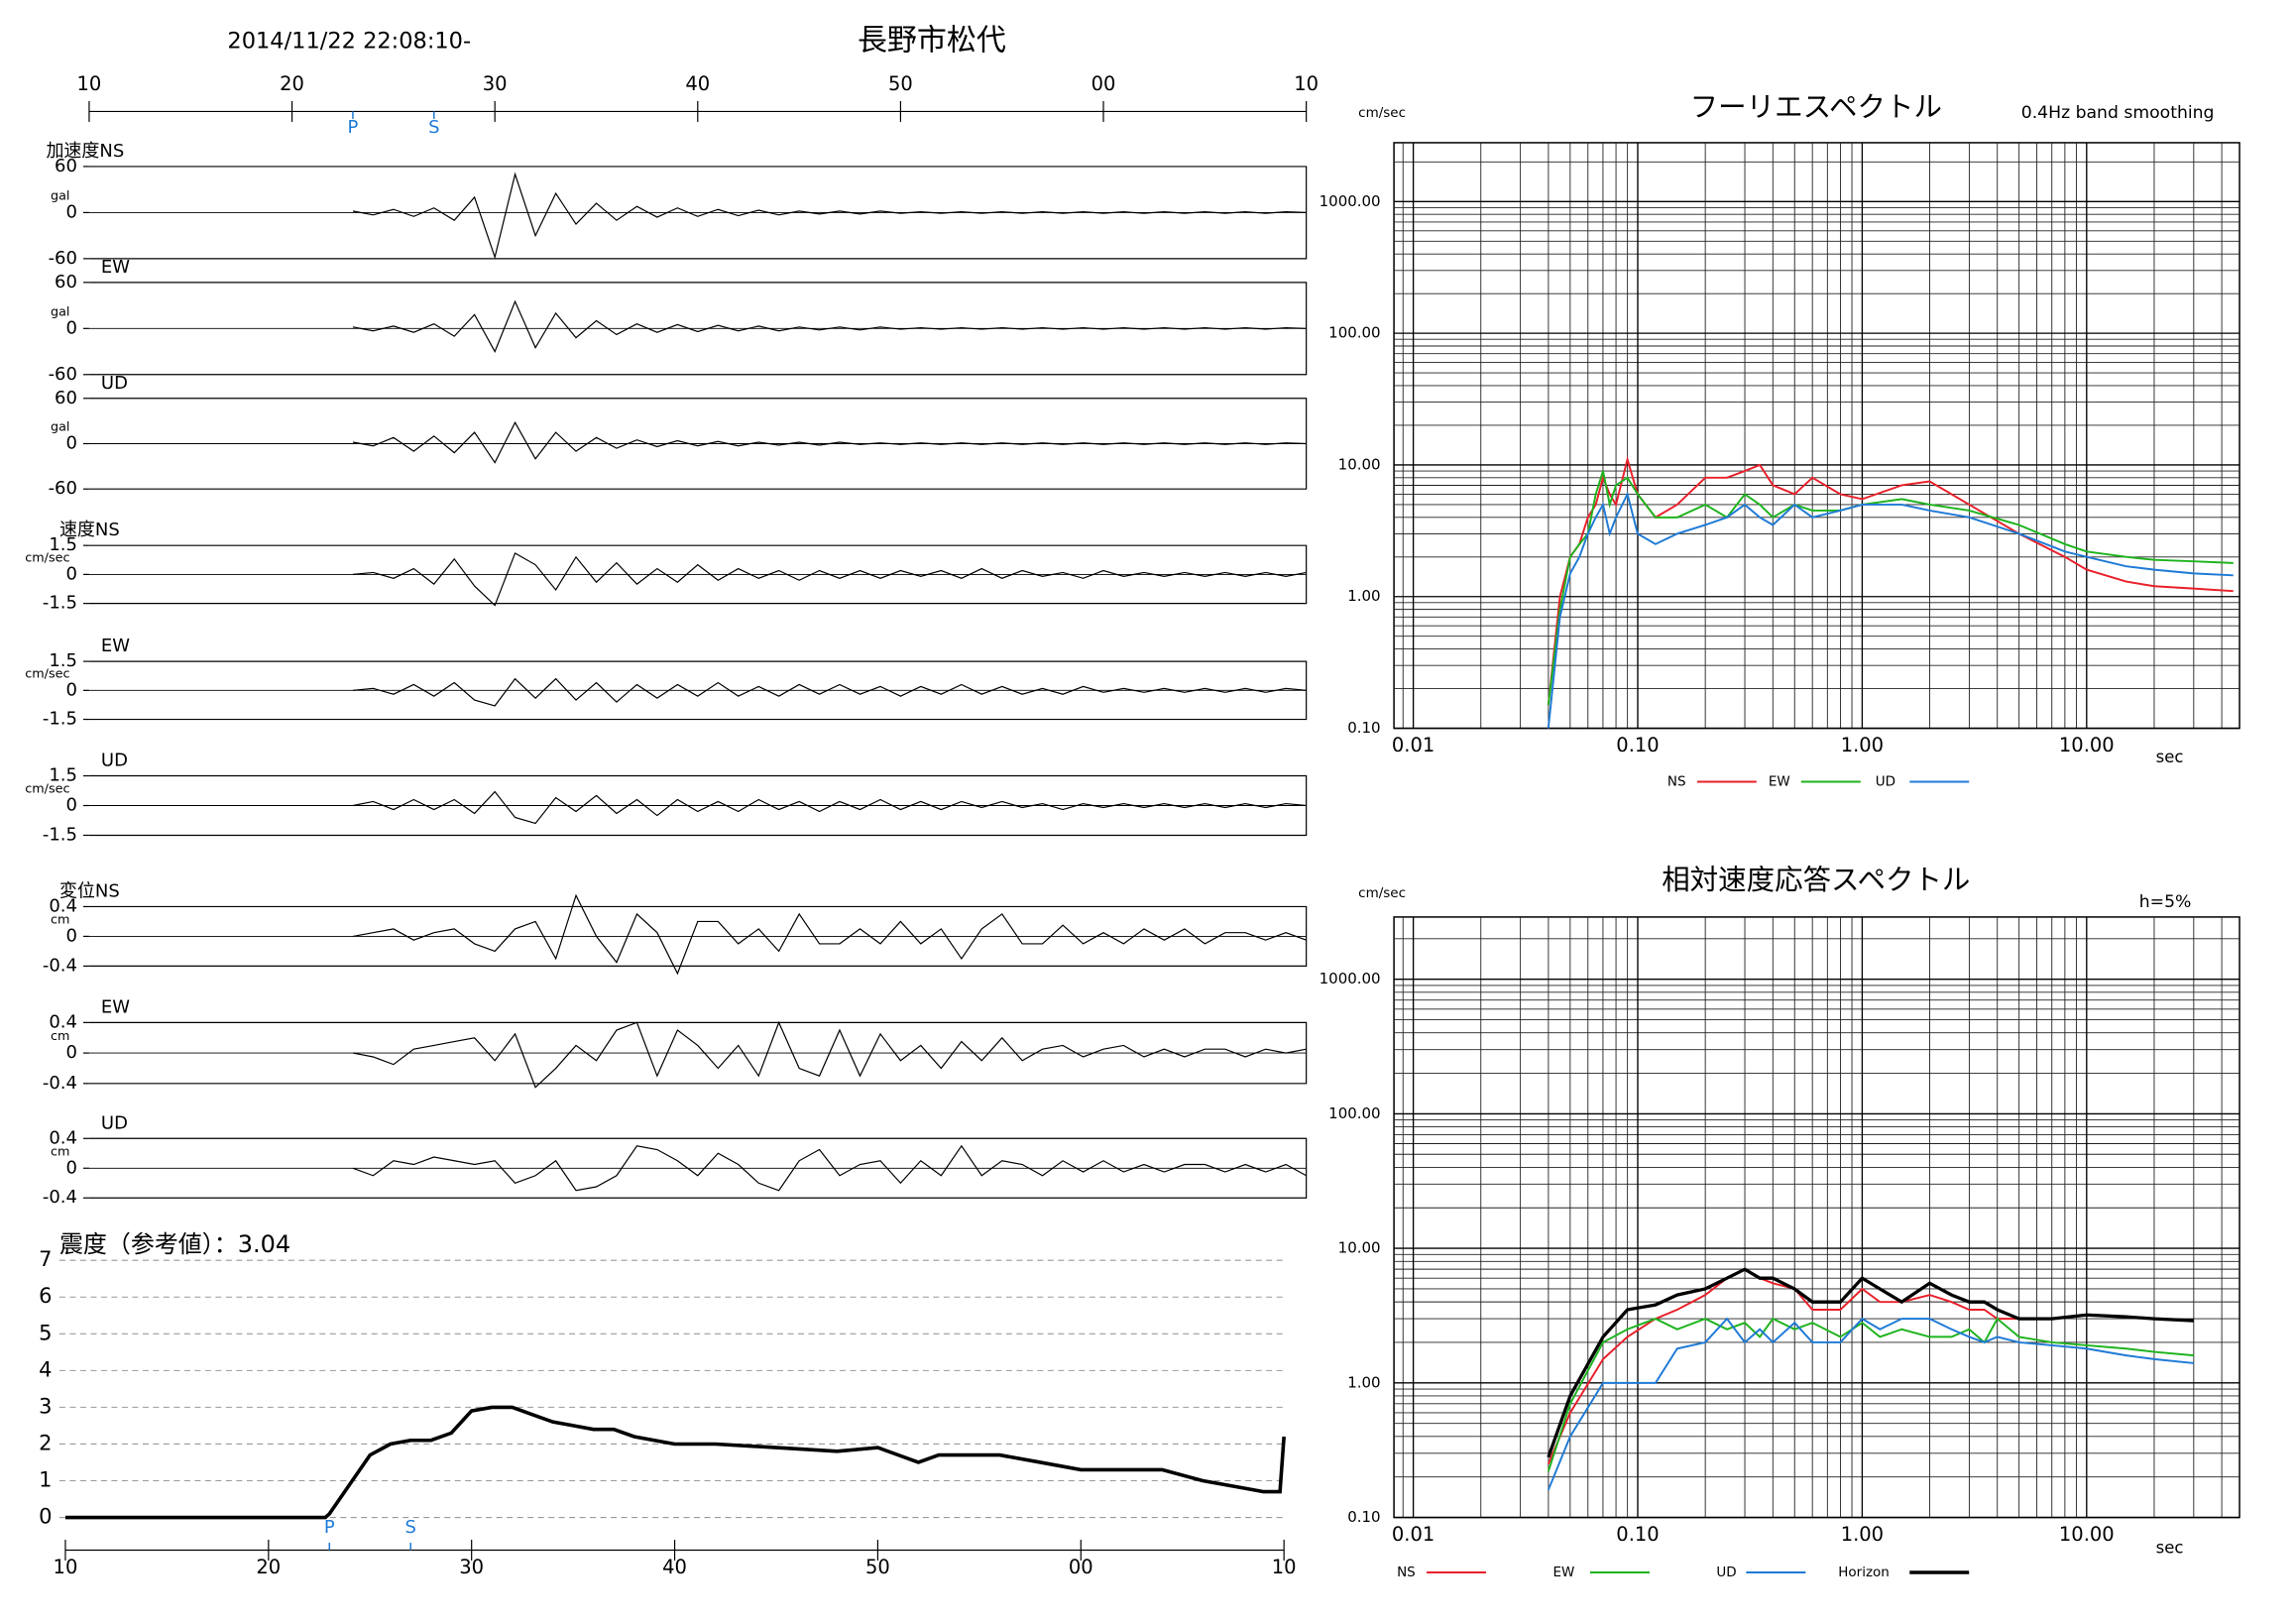 The width and height of the screenshot is (2296, 1623). Describe the element at coordinates (292, 83) in the screenshot. I see `x-tick-label: 20` at that location.